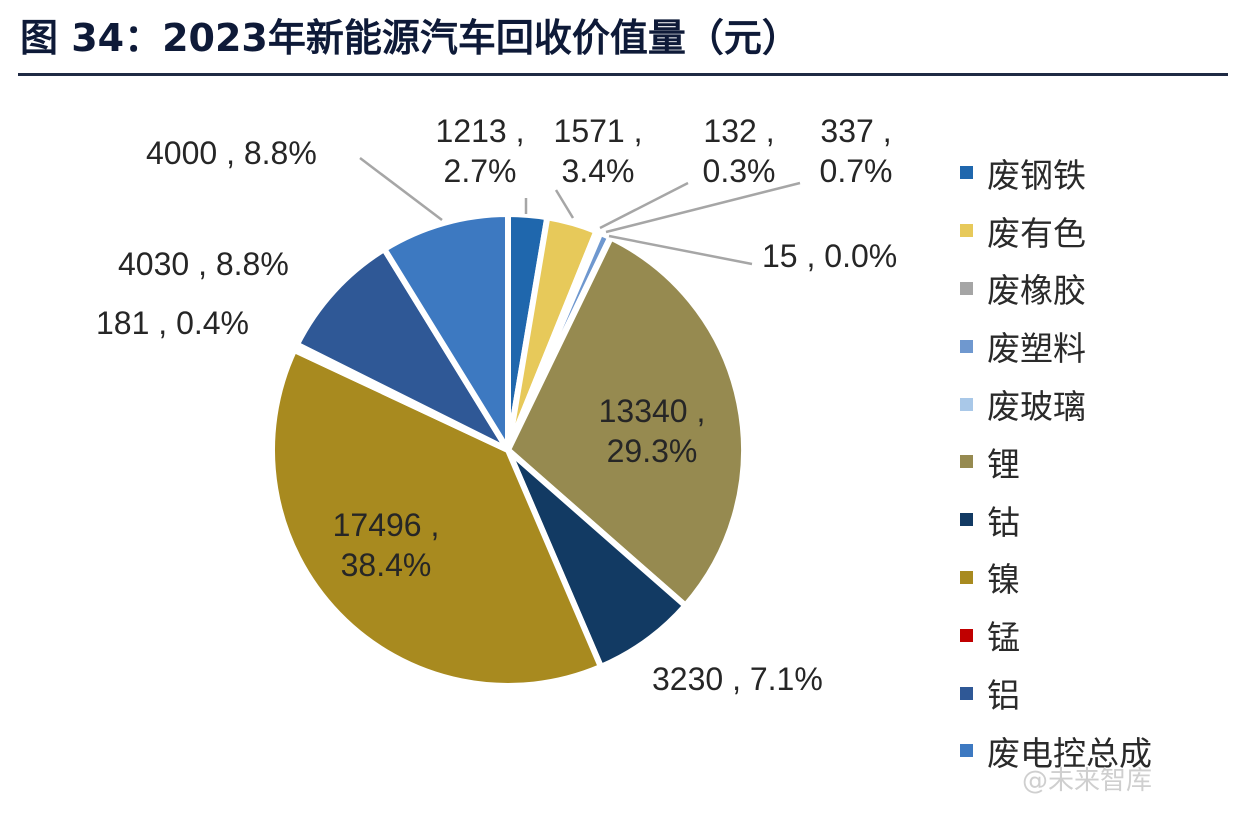  Describe the element at coordinates (1056, 578) in the screenshot. I see `legend-item-8: 镍` at that location.